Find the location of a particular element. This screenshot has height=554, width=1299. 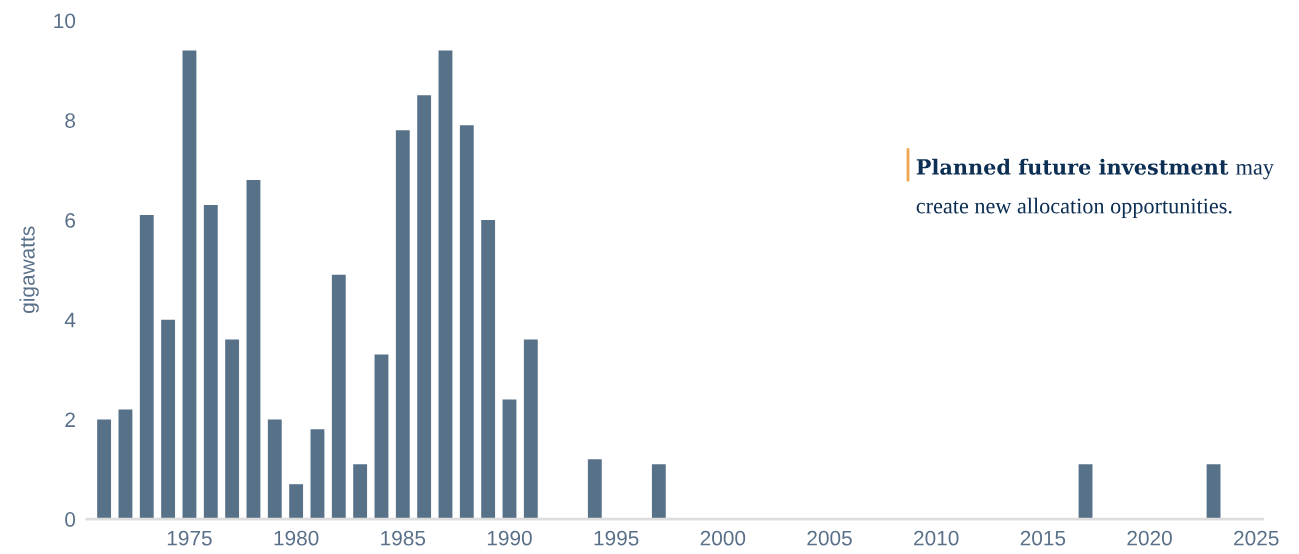

y-tick-label: 8 is located at coordinates (70, 120).